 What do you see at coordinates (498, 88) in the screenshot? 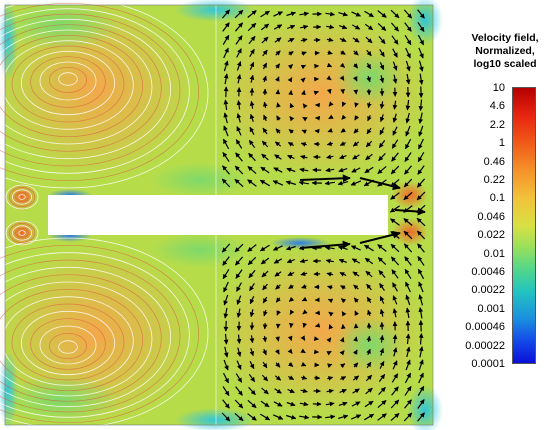
I see `colorbar-tick-label: 10` at bounding box center [498, 88].